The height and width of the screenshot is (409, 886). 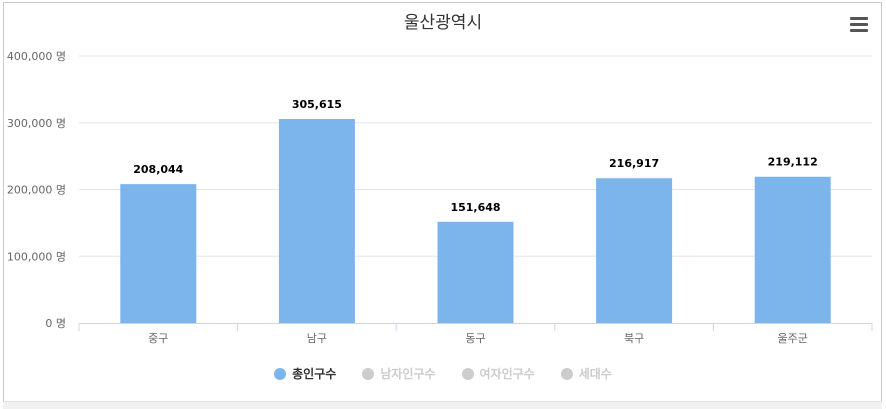 What do you see at coordinates (793, 338) in the screenshot?
I see `x-tick-label: 울주군` at bounding box center [793, 338].